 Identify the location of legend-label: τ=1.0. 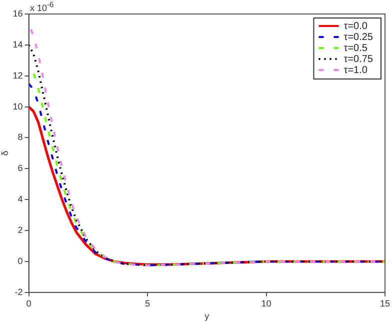
(356, 70).